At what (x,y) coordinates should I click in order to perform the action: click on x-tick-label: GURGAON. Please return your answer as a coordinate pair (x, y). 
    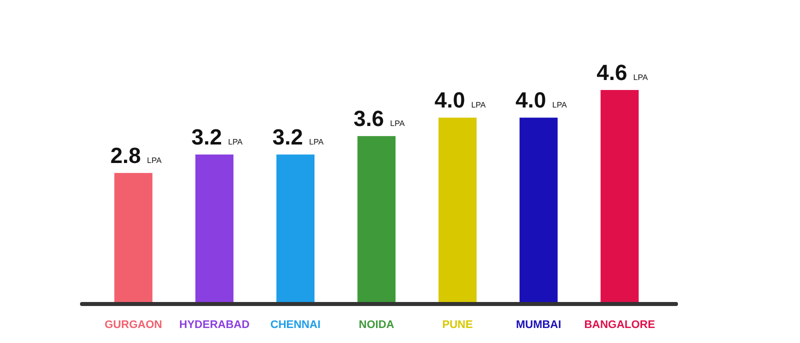
    Looking at the image, I should click on (133, 325).